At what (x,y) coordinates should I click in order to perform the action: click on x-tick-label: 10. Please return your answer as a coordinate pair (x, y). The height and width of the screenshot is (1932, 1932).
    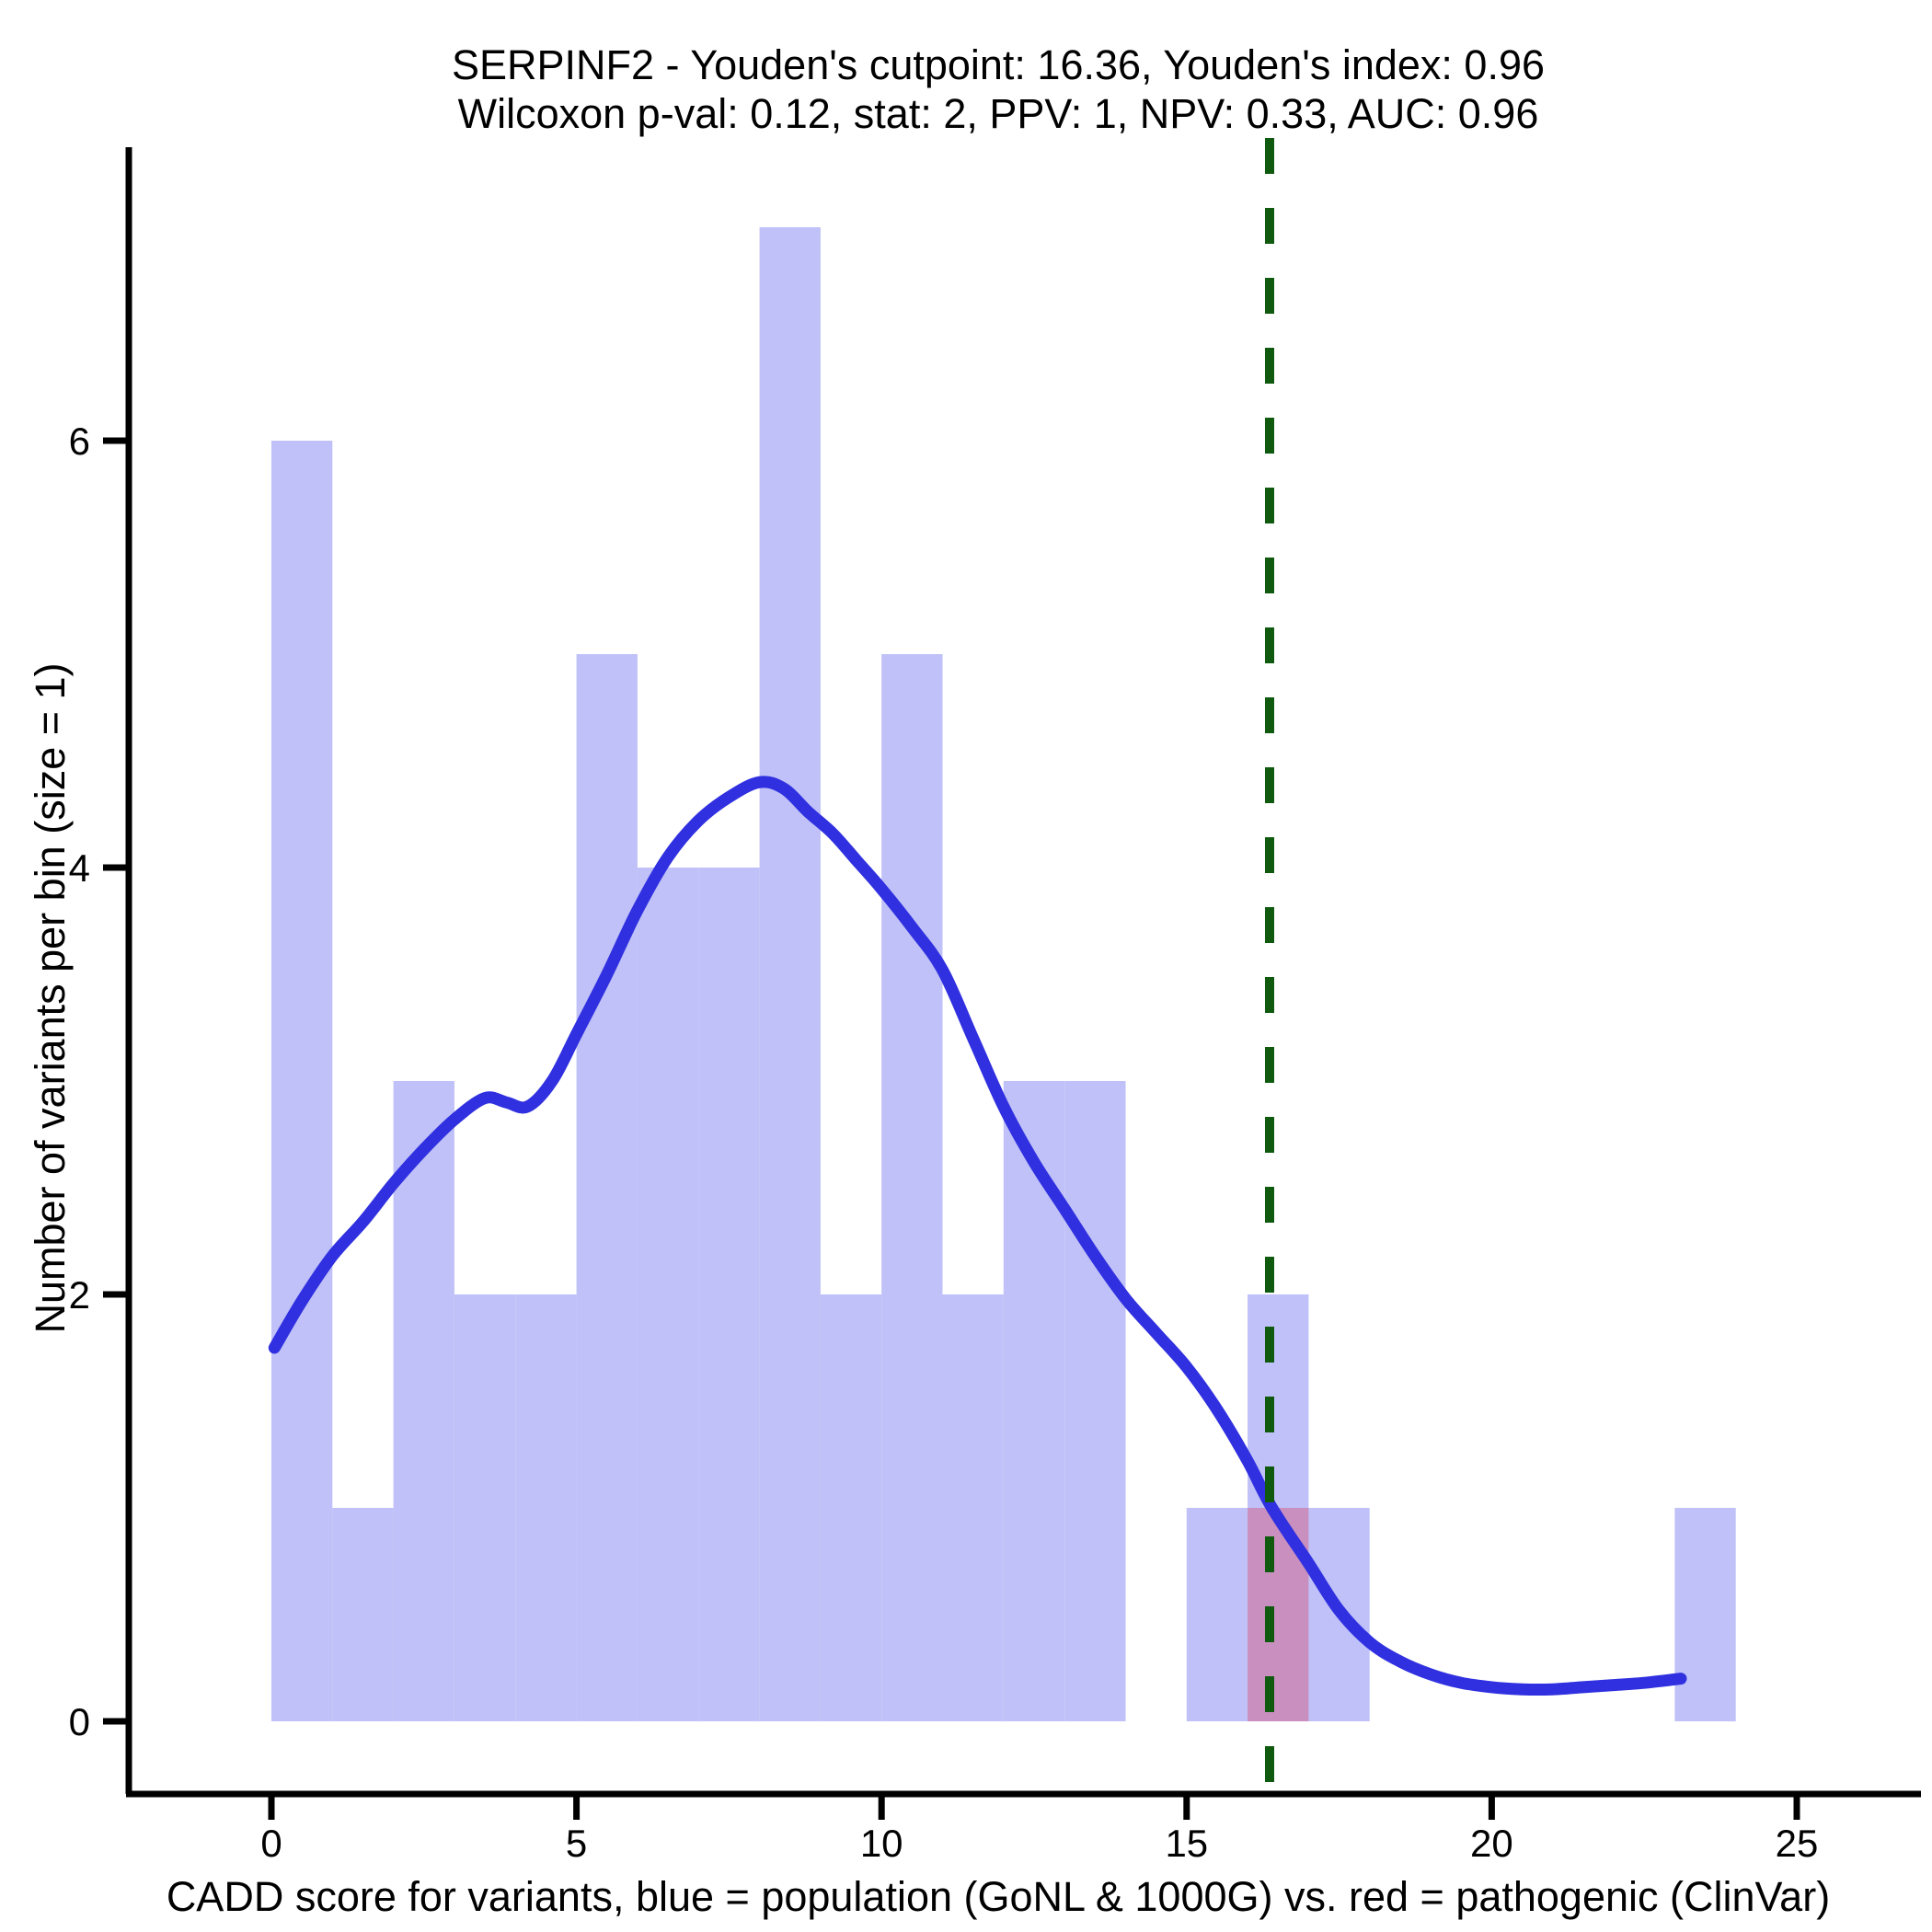
    Looking at the image, I should click on (881, 1843).